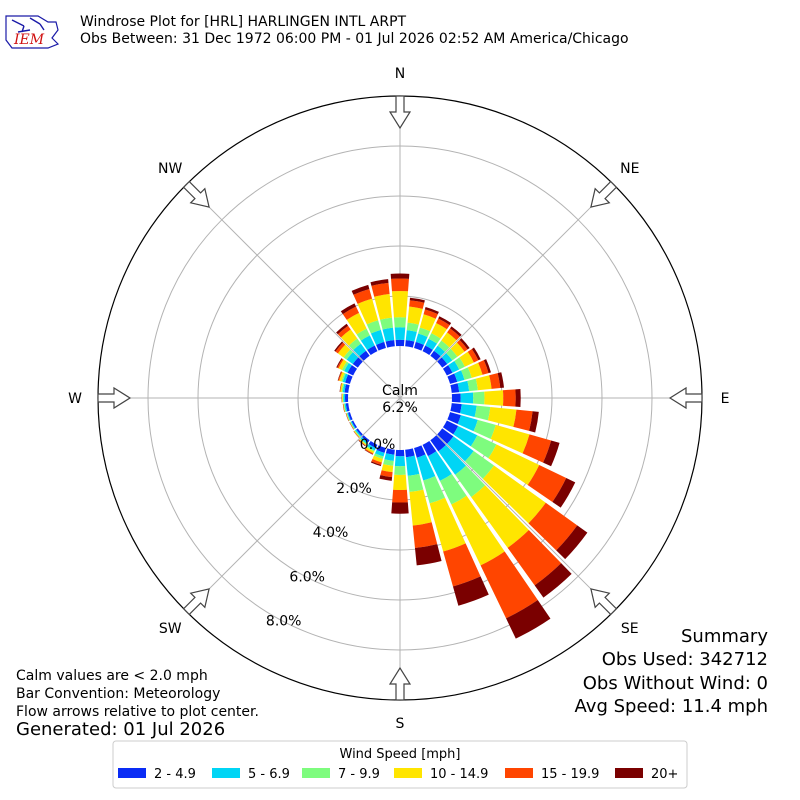 The width and height of the screenshot is (800, 800). What do you see at coordinates (420, 451) in the screenshot?
I see `bar-segment-160-bin1` at bounding box center [420, 451].